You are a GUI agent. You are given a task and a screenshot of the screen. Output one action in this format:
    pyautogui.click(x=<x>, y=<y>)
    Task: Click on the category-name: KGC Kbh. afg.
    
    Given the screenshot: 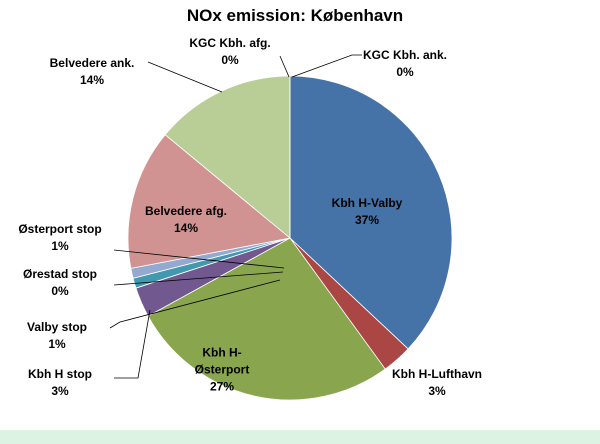 What is the action you would take?
    pyautogui.click(x=230, y=43)
    